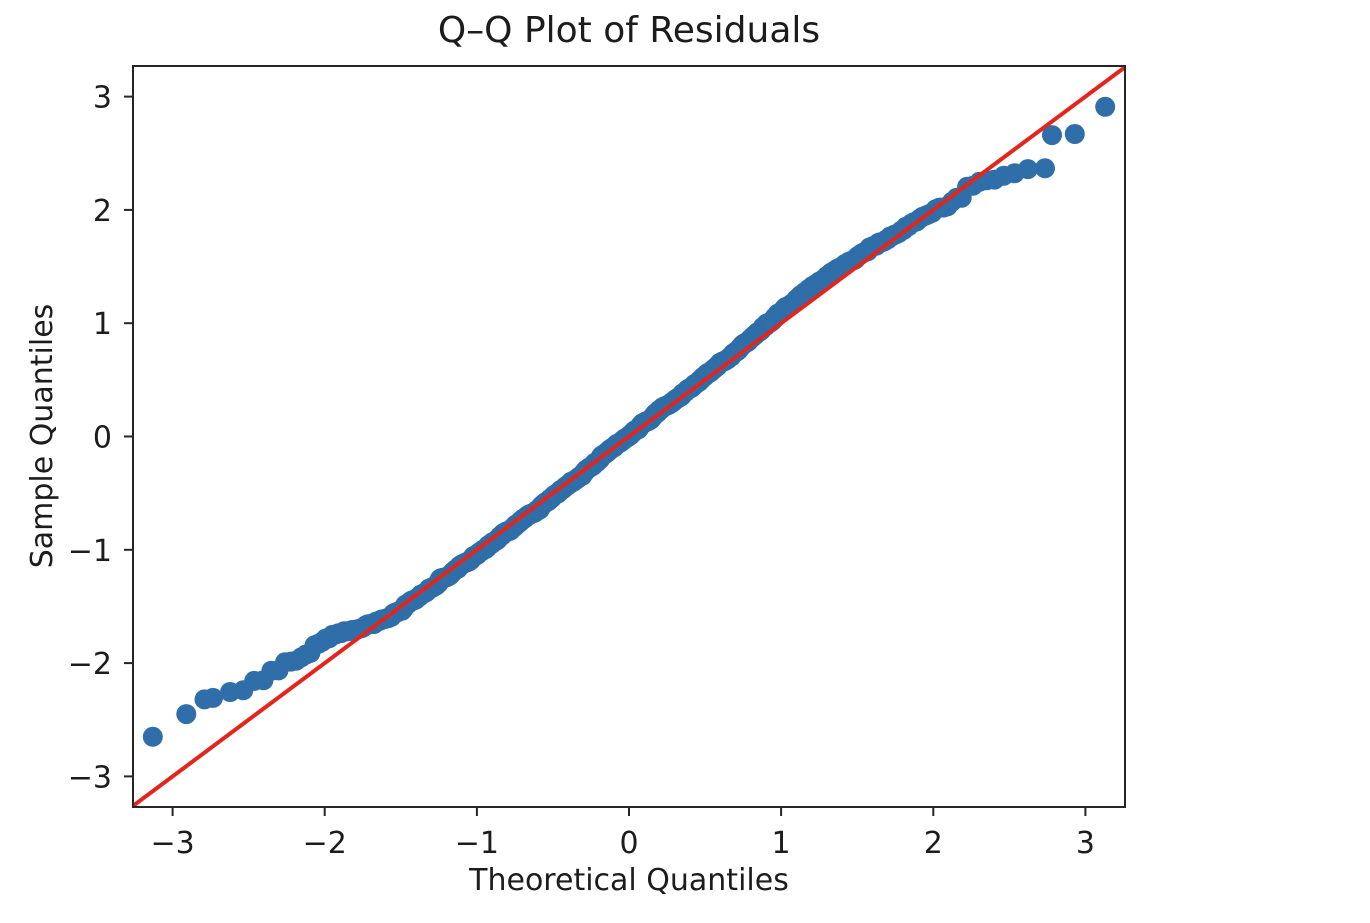 This screenshot has height=923, width=1370. What do you see at coordinates (628, 880) in the screenshot?
I see `x-axis-label: Theoretical Quantiles` at bounding box center [628, 880].